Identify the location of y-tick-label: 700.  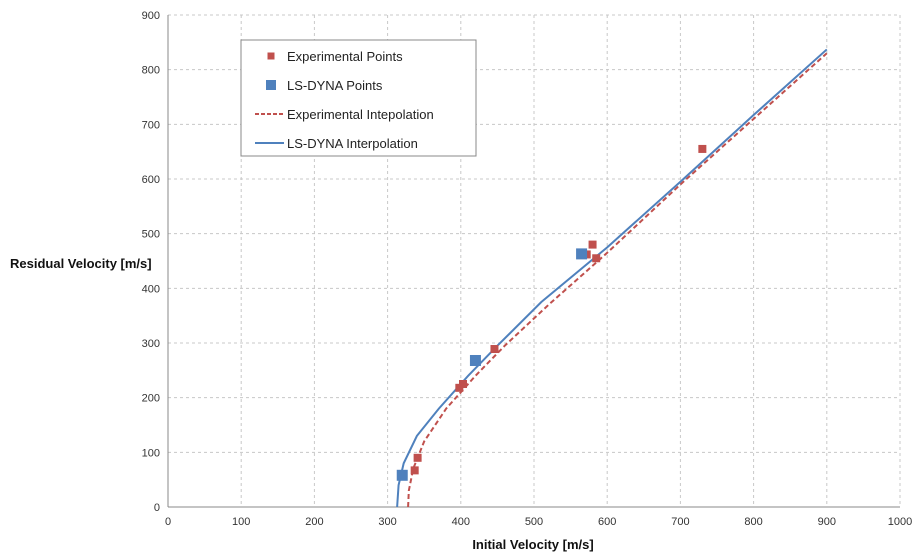
(151, 125).